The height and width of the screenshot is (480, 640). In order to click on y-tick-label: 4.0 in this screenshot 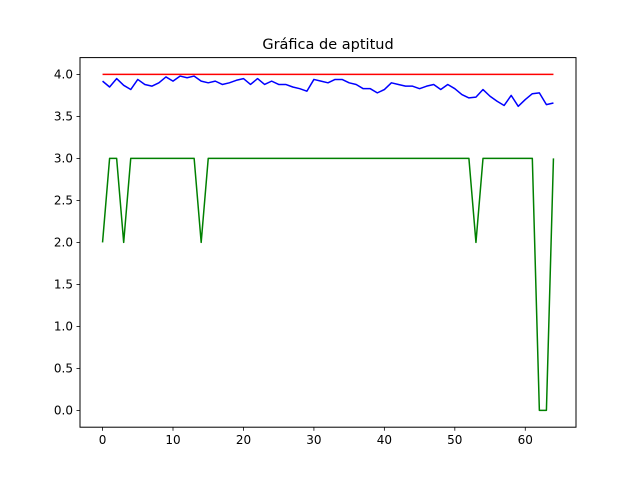, I will do `click(63, 75)`.